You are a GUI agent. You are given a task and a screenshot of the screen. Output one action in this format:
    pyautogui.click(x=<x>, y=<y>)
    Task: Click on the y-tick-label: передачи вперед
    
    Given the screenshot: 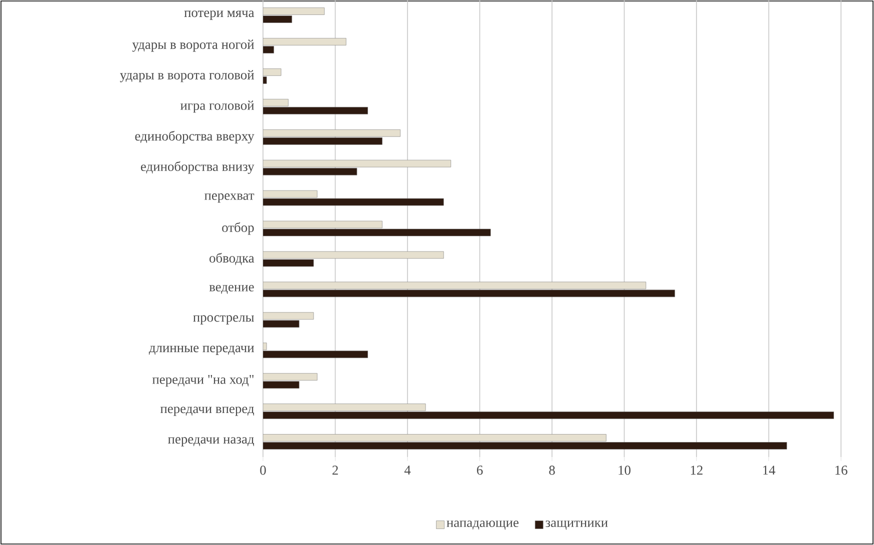 What is the action you would take?
    pyautogui.click(x=207, y=411)
    